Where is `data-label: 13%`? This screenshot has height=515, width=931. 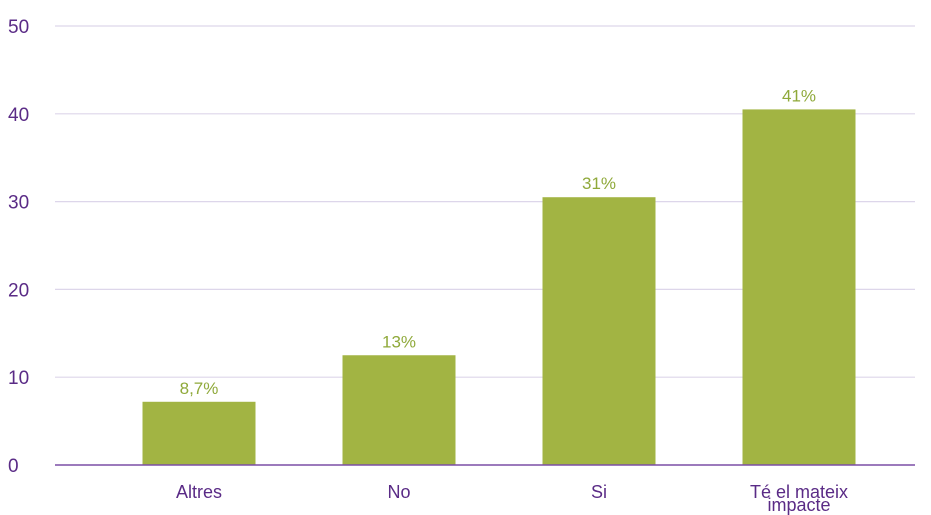
data-label: 13% is located at coordinates (399, 341).